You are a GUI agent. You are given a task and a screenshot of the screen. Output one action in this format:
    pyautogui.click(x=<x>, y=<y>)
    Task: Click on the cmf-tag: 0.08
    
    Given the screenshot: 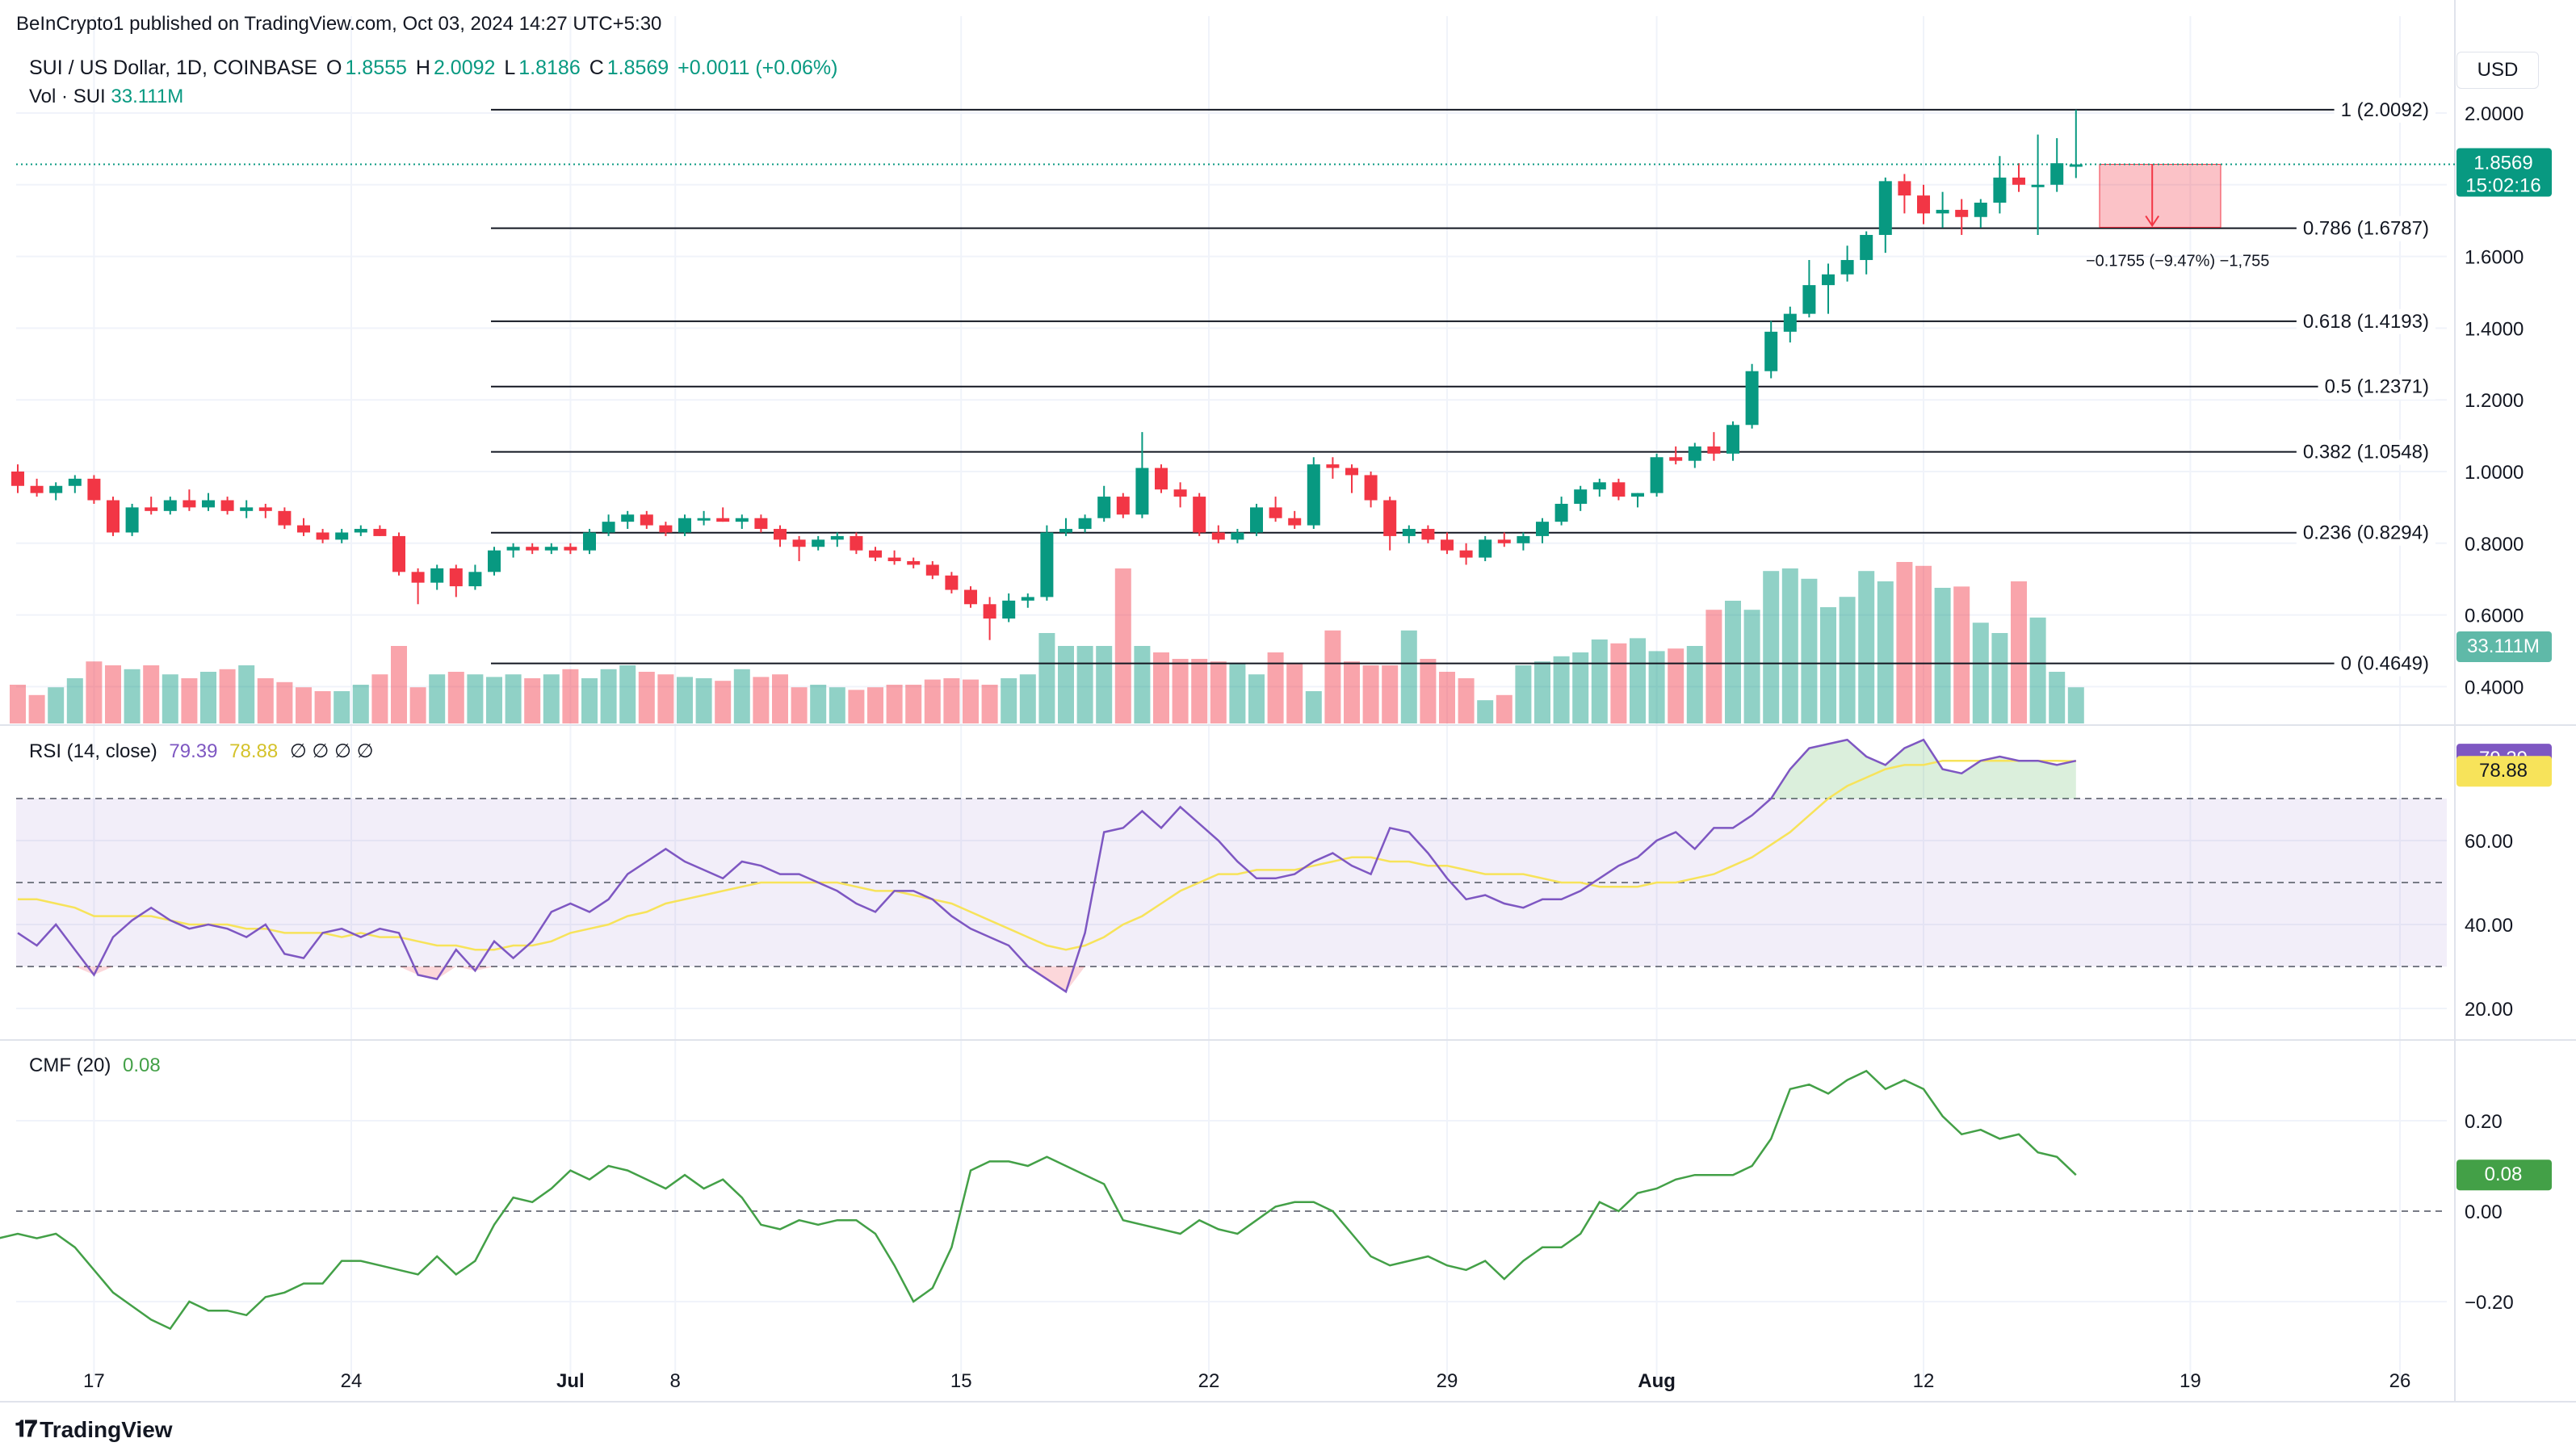 What is the action you would take?
    pyautogui.click(x=2504, y=1174)
    